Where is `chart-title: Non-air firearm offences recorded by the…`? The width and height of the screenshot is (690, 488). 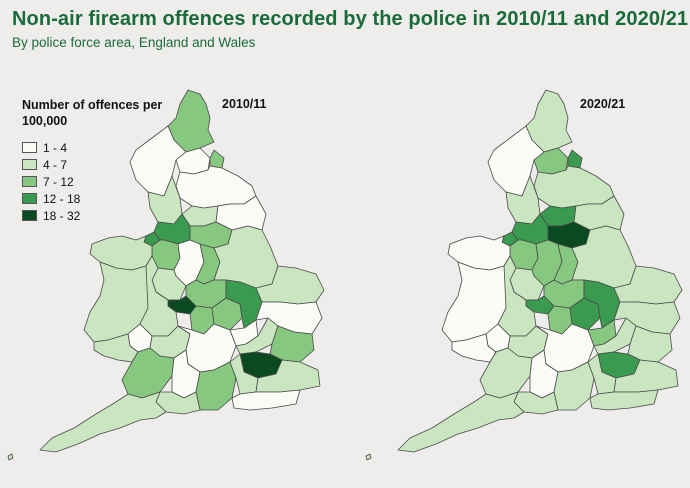
chart-title: Non-air firearm offences recorded by the… is located at coordinates (350, 19).